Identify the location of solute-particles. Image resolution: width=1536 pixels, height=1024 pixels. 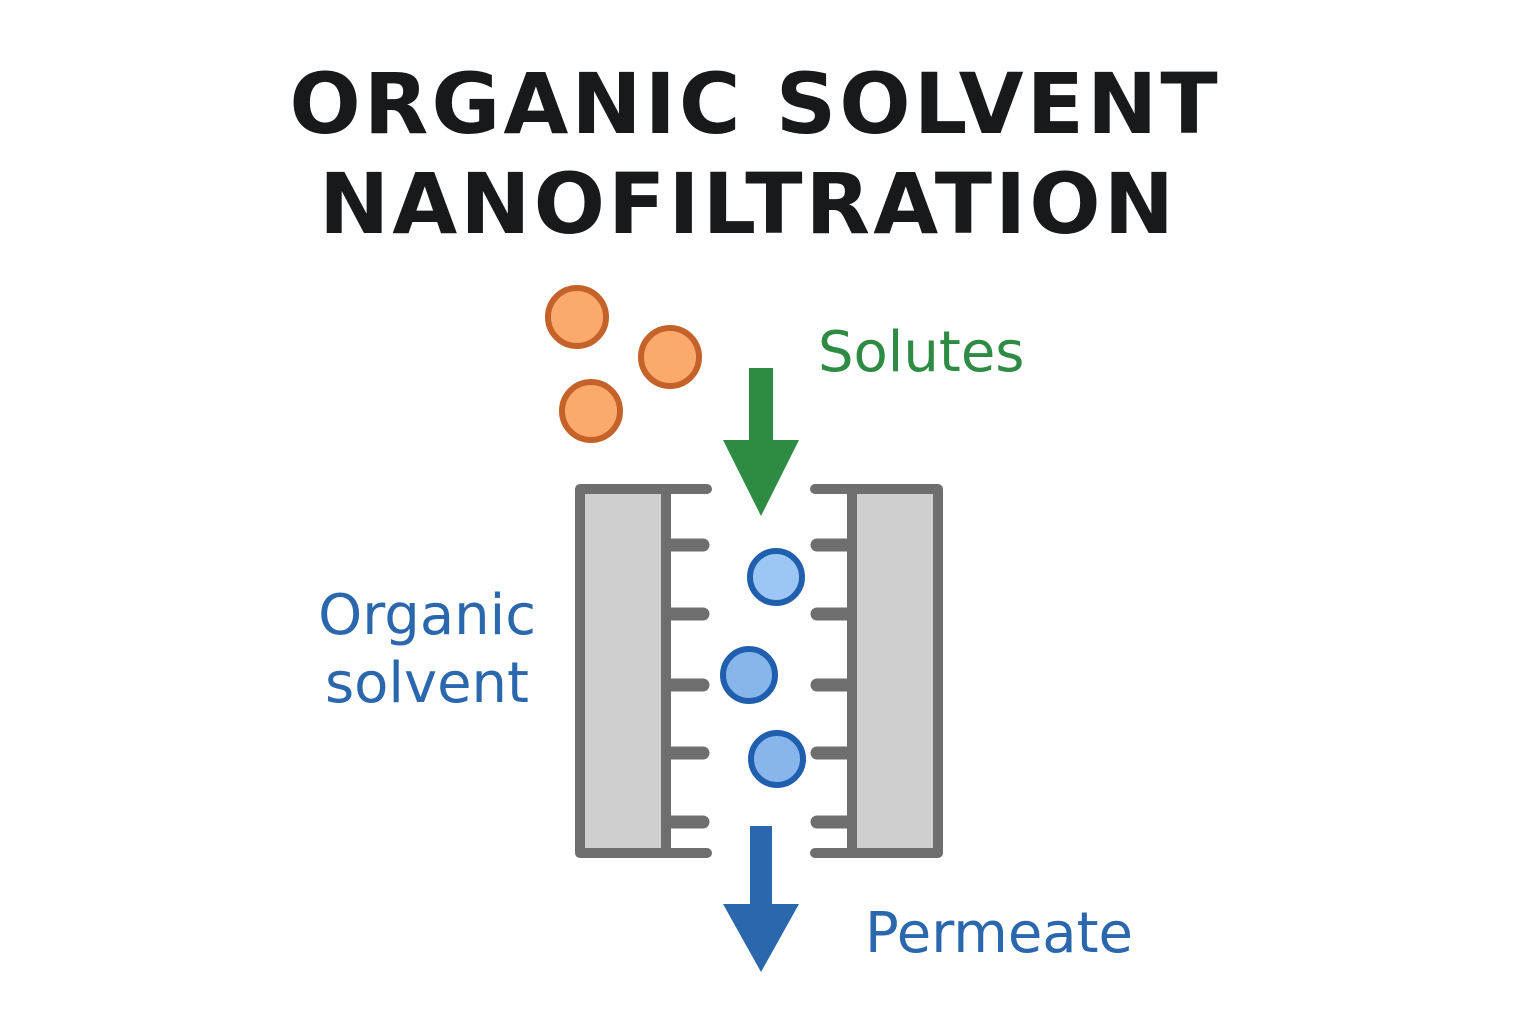
(623, 364).